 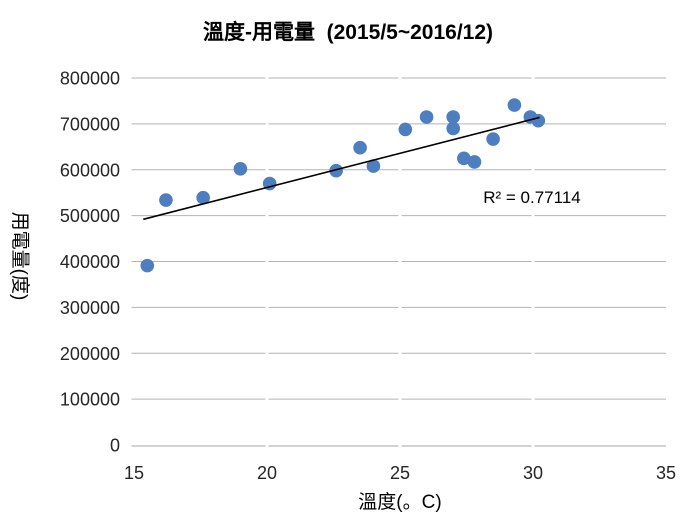 I want to click on y-tick-label: 700000, so click(x=90, y=124).